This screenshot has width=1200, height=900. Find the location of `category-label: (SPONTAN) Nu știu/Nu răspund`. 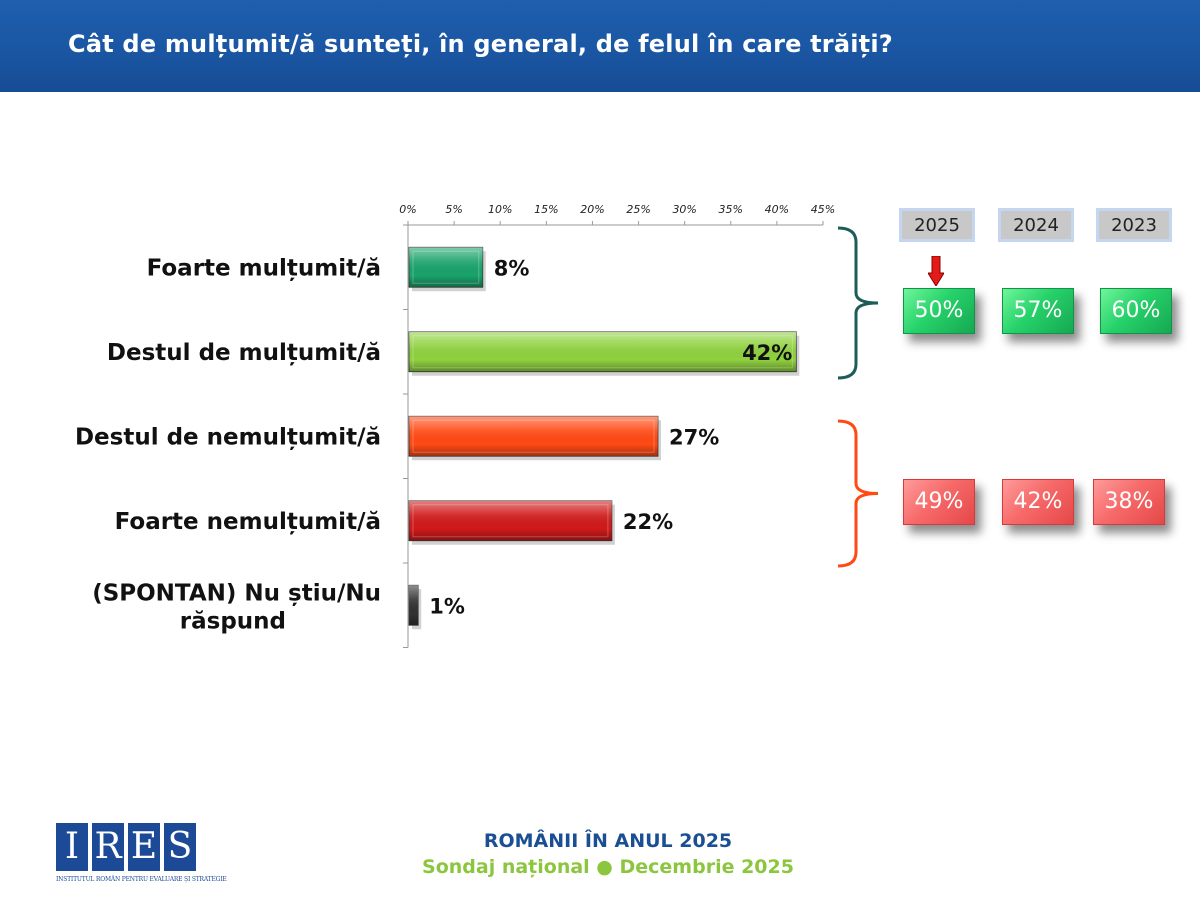

category-label: (SPONTAN) Nu știu/Nu răspund is located at coordinates (236, 607).